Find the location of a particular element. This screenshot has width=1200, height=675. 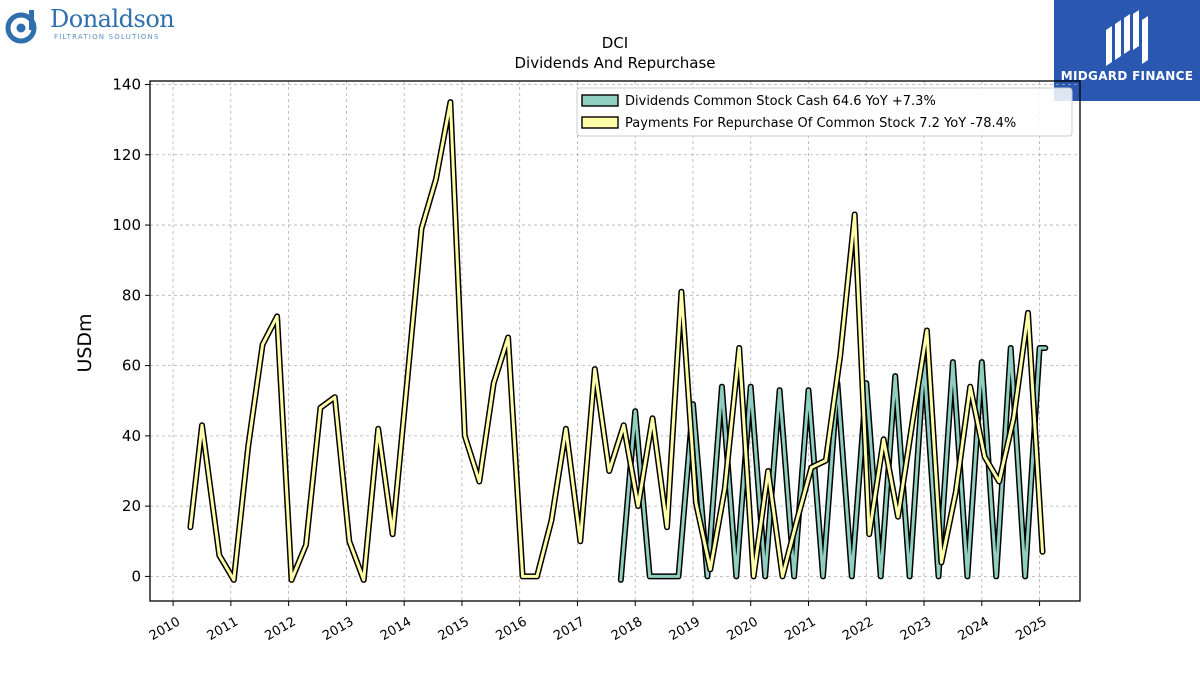

x-tick-label: 2012 is located at coordinates (280, 629).